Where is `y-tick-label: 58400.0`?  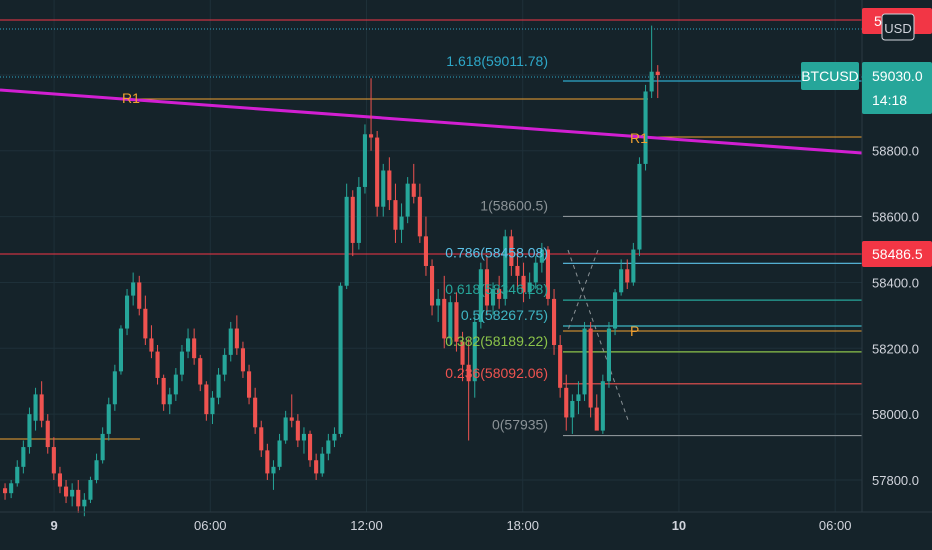
y-tick-label: 58400.0 is located at coordinates (895, 282).